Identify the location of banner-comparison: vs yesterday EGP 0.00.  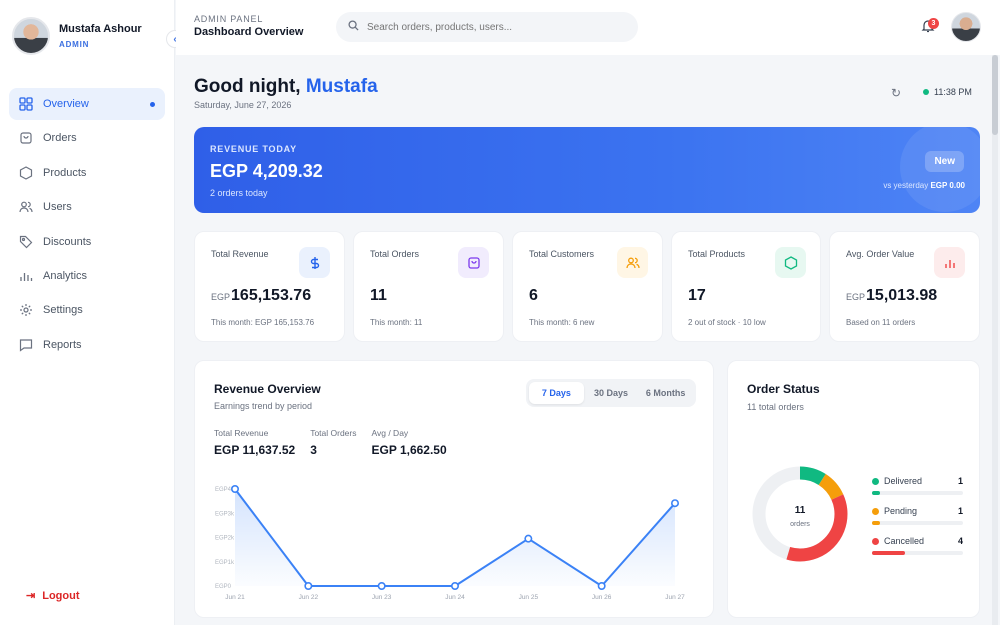
(924, 185).